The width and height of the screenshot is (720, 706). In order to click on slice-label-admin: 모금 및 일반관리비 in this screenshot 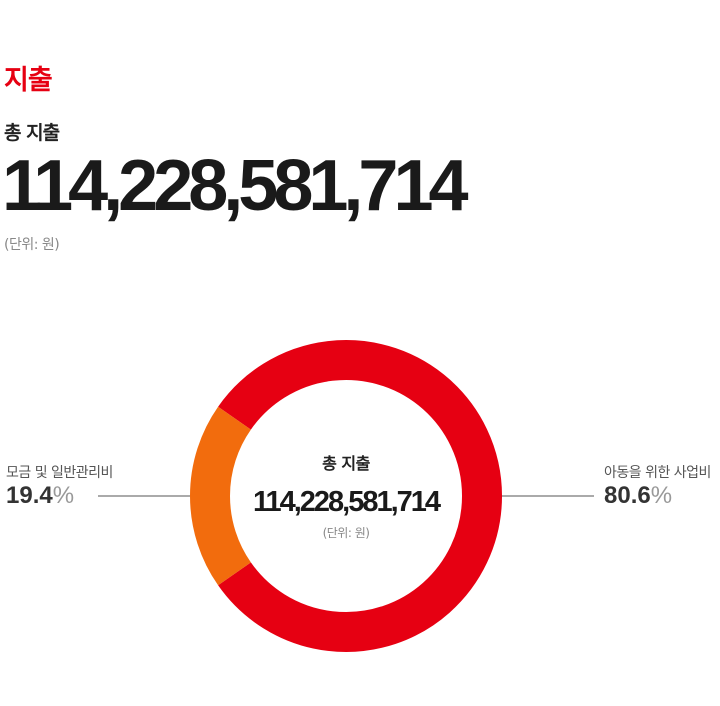, I will do `click(59, 473)`.